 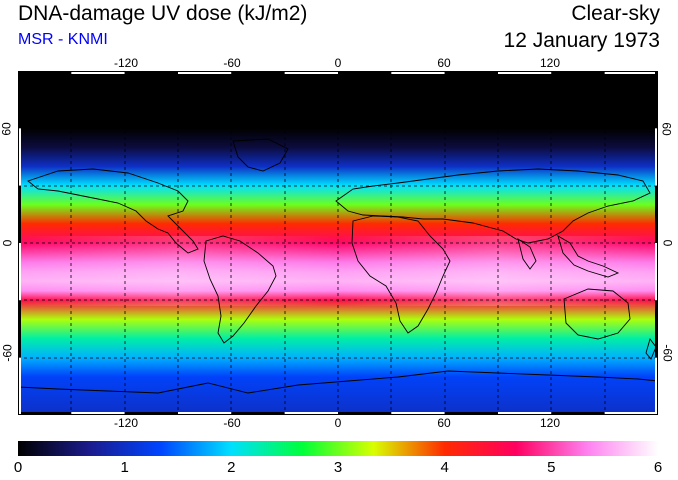 I want to click on colorbar-label: 3, so click(x=338, y=467).